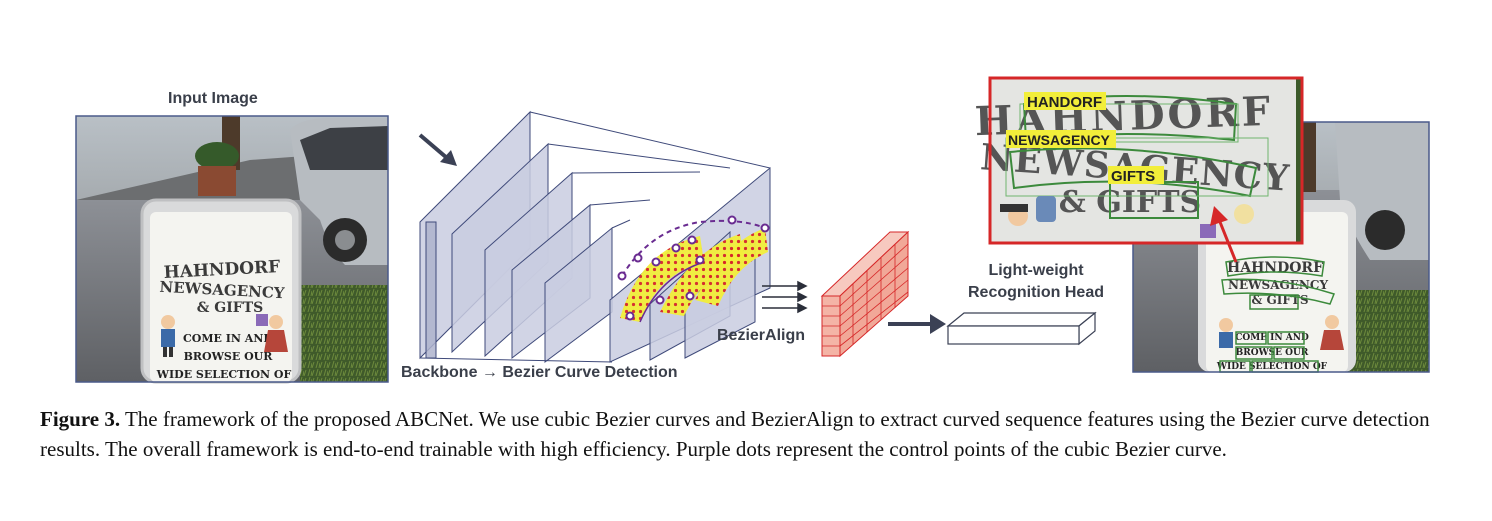 The width and height of the screenshot is (1492, 521). I want to click on head-arrow, so click(917, 324).